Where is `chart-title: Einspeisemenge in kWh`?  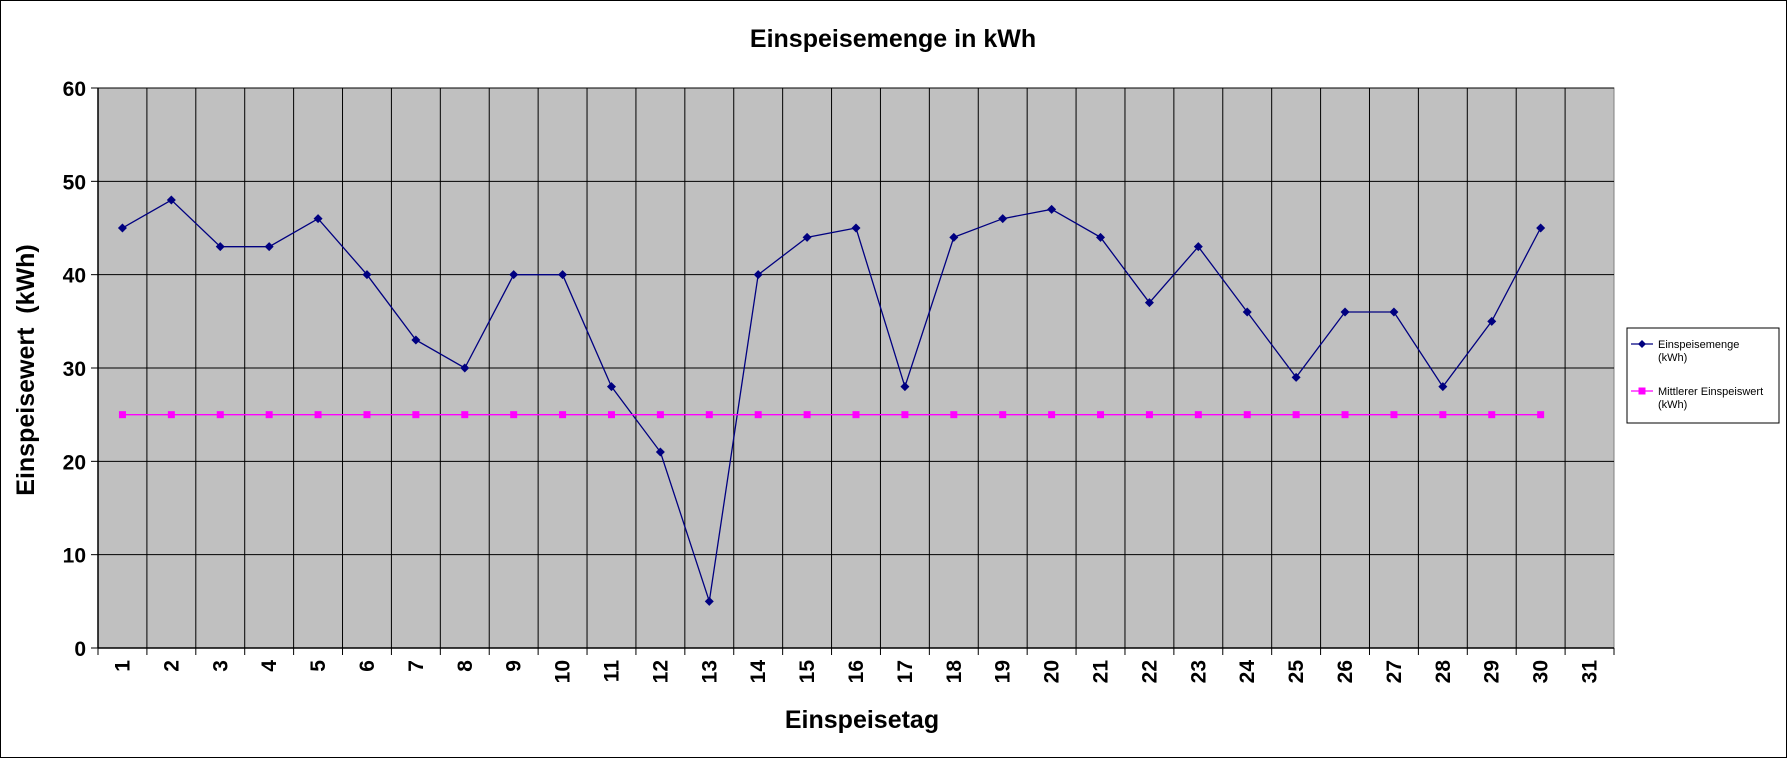
chart-title: Einspeisemenge in kWh is located at coordinates (893, 39).